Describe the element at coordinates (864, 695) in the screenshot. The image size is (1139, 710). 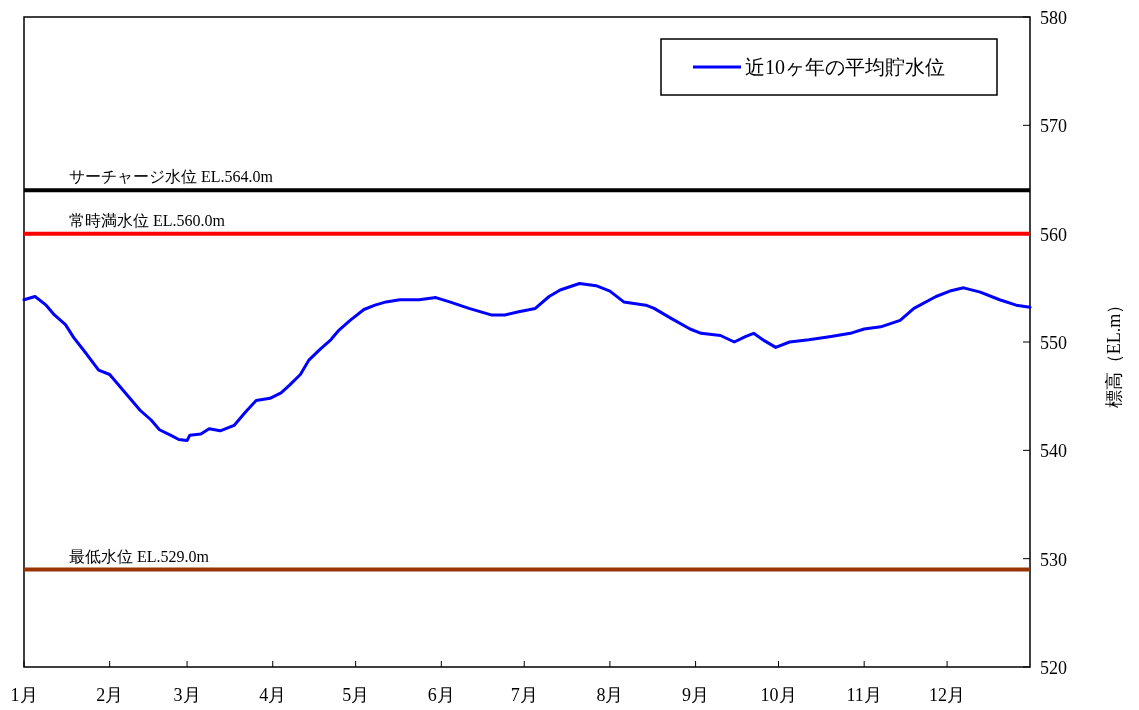
I see `x-tick-label: 11月` at that location.